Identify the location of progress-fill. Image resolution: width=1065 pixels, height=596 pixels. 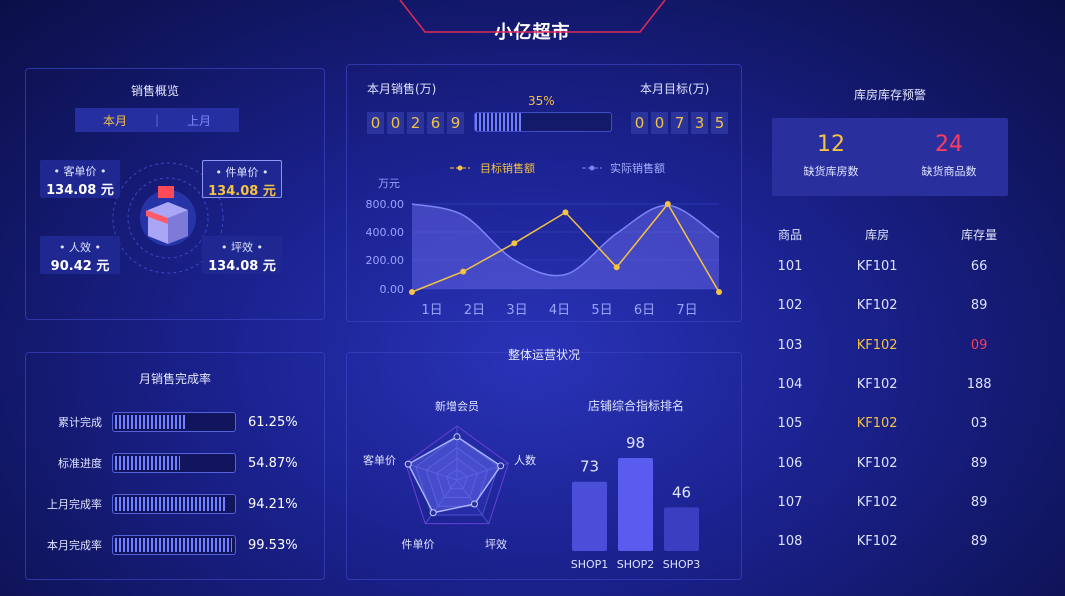
(499, 122).